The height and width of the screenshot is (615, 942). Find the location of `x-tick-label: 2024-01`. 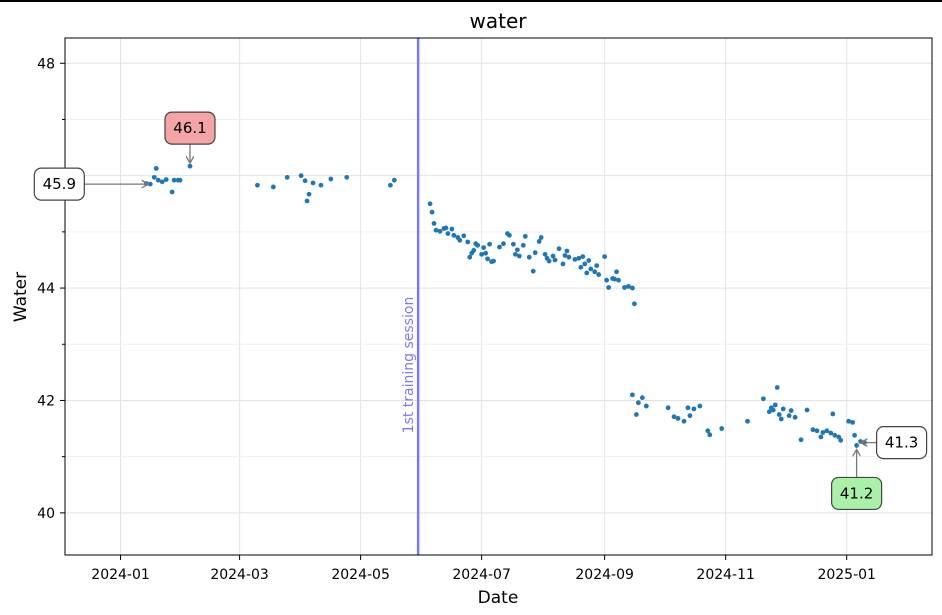

x-tick-label: 2024-01 is located at coordinates (120, 575).